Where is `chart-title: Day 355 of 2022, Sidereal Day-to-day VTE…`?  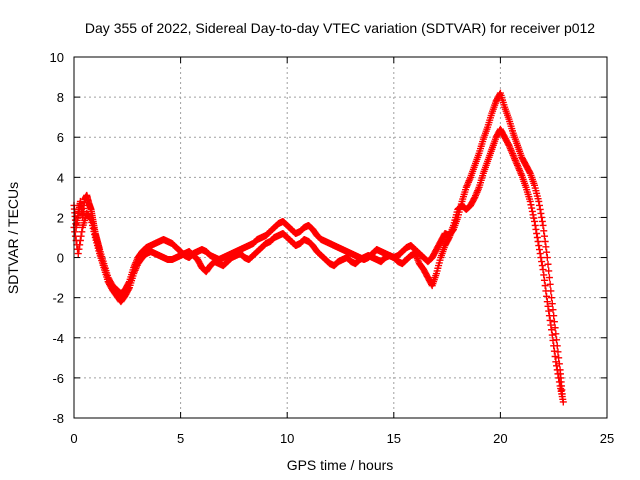
chart-title: Day 355 of 2022, Sidereal Day-to-day VTE… is located at coordinates (340, 28).